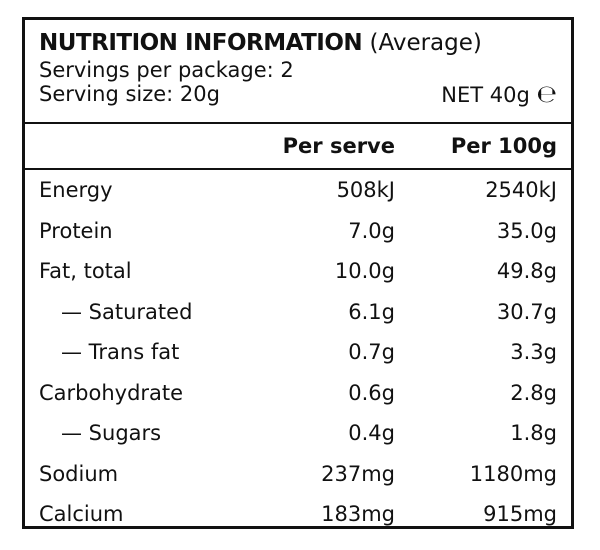 The width and height of the screenshot is (600, 550). Describe the element at coordinates (85, 271) in the screenshot. I see `nutrient-label: Fat, total` at that location.